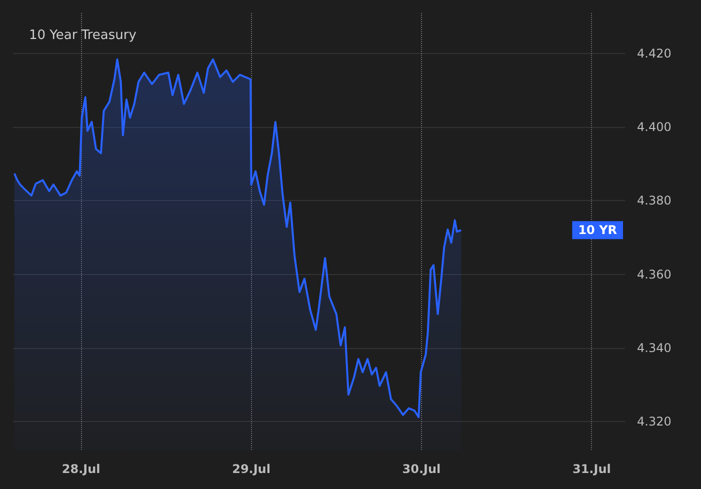 This screenshot has width=701, height=489. Describe the element at coordinates (81, 469) in the screenshot. I see `x-tick-label: 28.Jul` at that location.